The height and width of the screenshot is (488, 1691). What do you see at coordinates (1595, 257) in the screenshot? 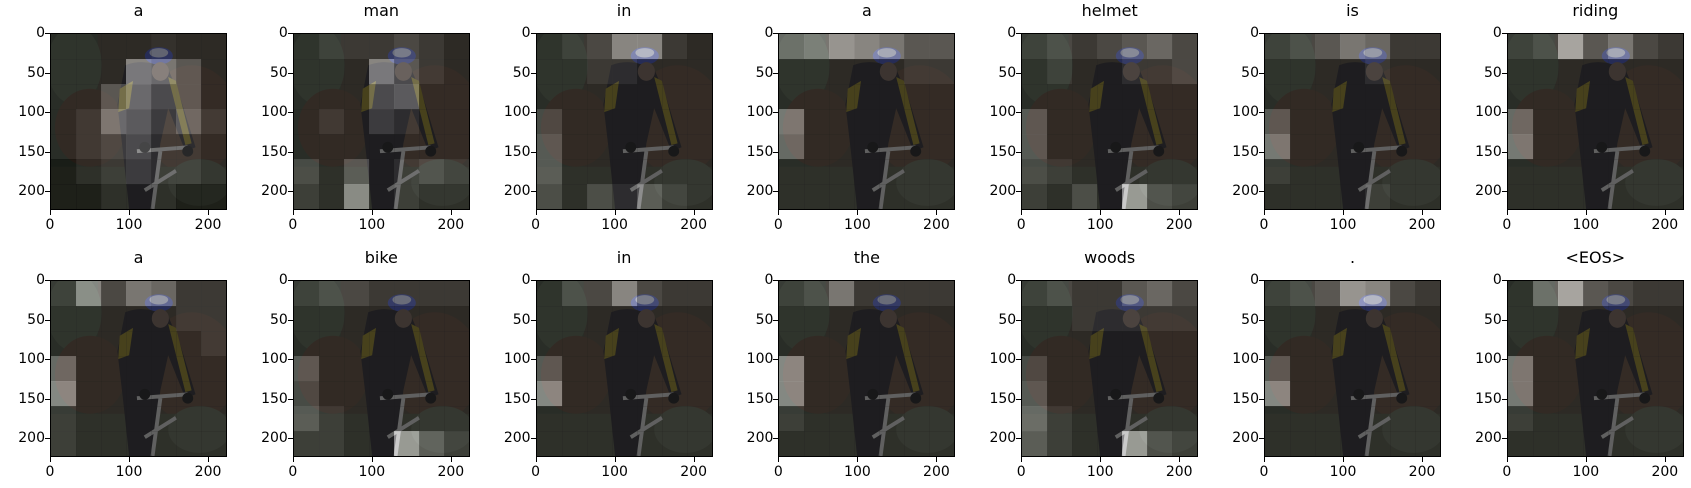
I see `subplot-title: <EOS>` at bounding box center [1595, 257].